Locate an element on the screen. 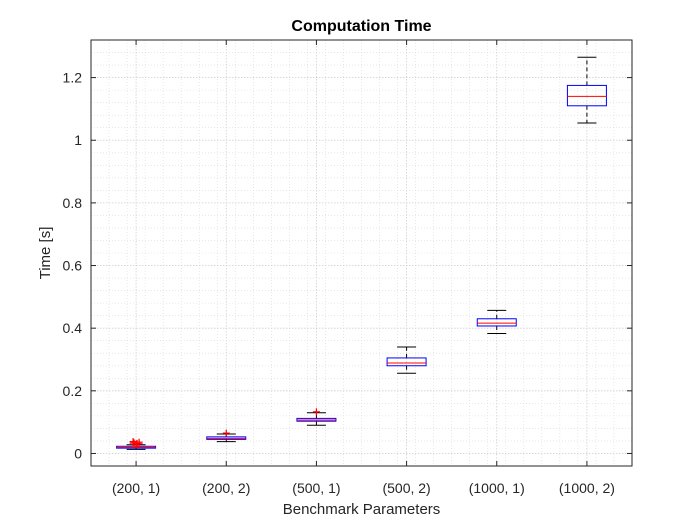 This screenshot has height=525, width=700. y-tick-label: 1.2 is located at coordinates (73, 78).